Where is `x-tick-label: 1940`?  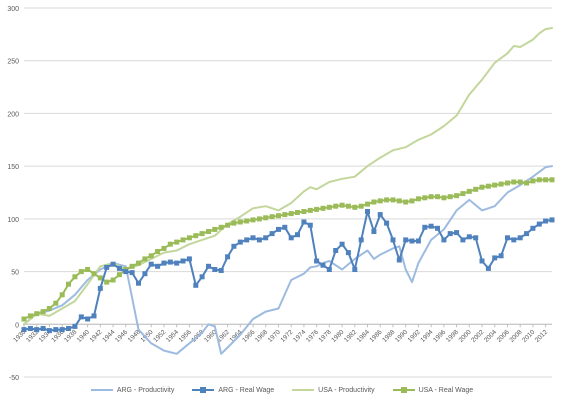
x-tick-label: 1940 is located at coordinates (83, 335).